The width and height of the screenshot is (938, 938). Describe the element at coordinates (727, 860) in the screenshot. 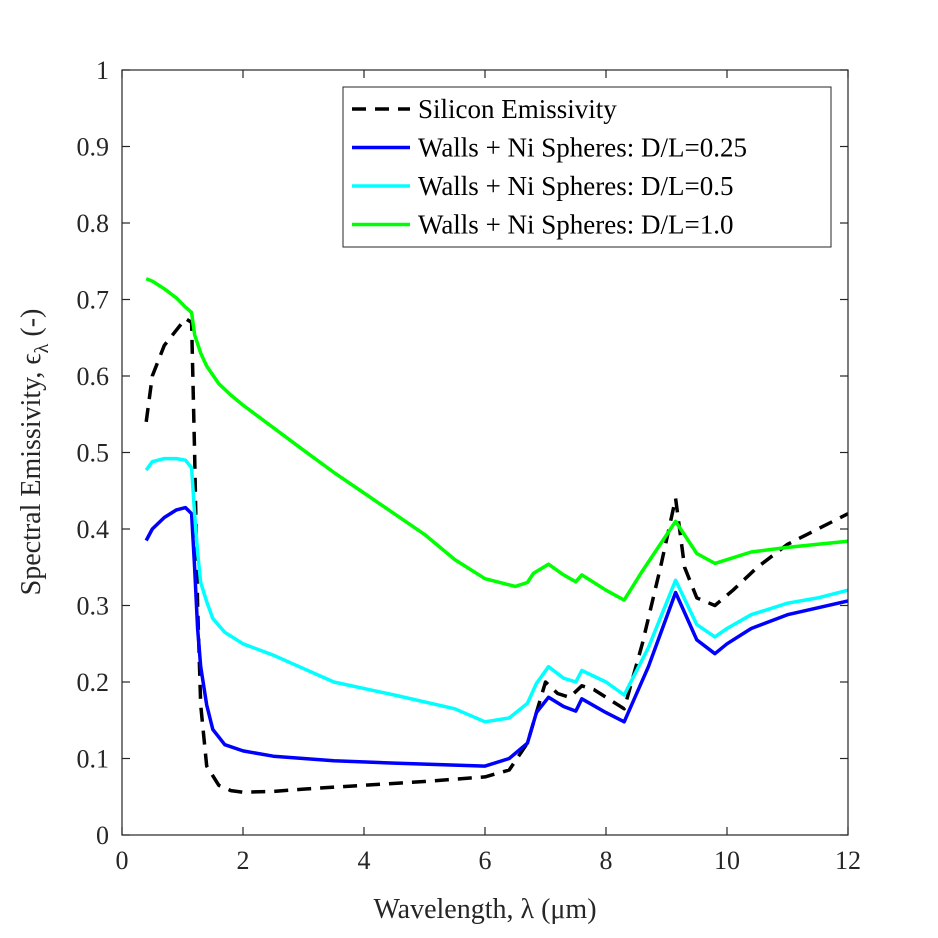

I see `x-tick-label: 10` at that location.